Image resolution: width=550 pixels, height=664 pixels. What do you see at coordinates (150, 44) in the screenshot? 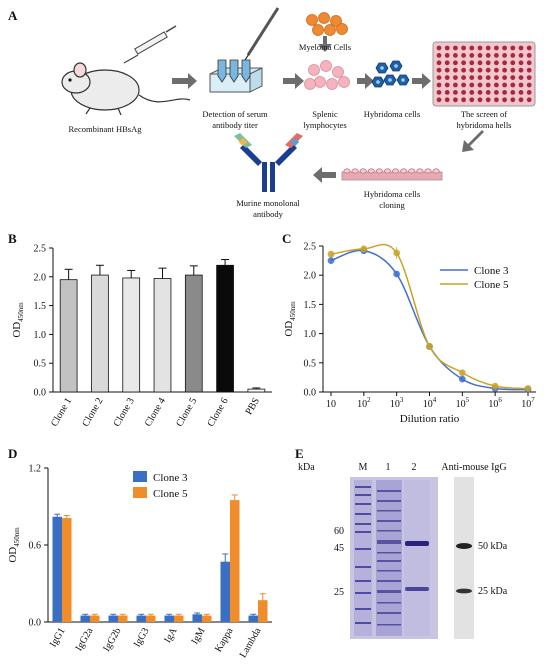
I see `syringe-icon` at bounding box center [150, 44].